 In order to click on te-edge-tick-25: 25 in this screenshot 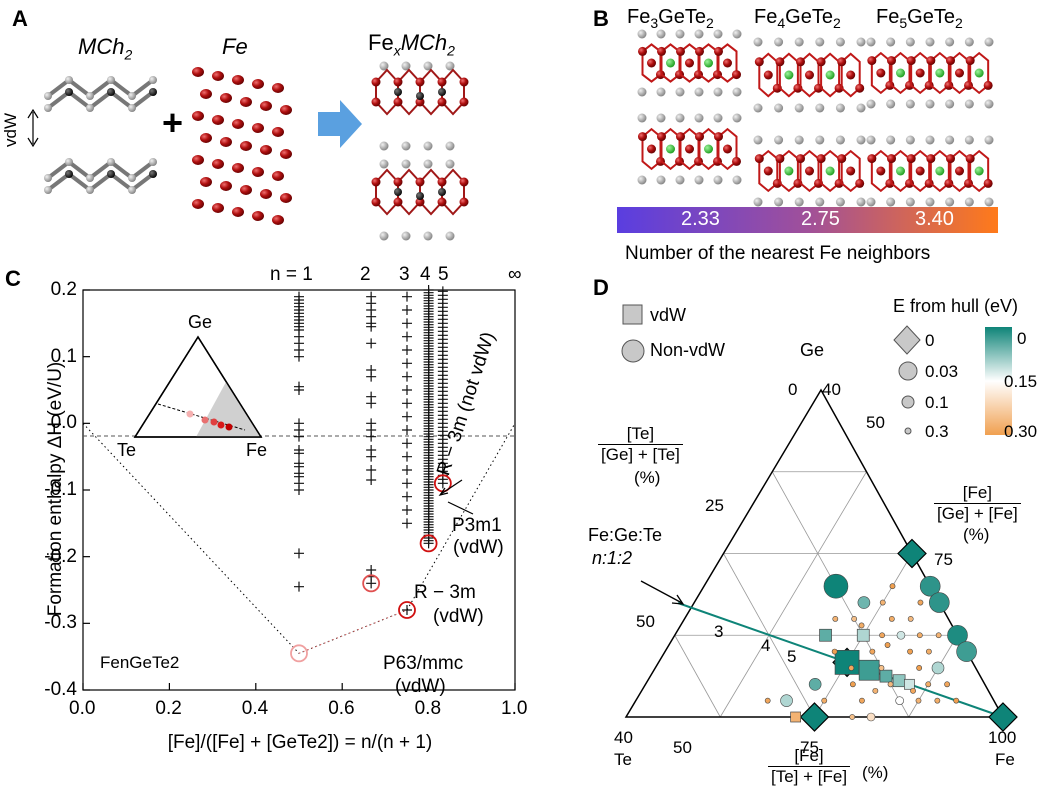, I will do `click(714, 505)`.